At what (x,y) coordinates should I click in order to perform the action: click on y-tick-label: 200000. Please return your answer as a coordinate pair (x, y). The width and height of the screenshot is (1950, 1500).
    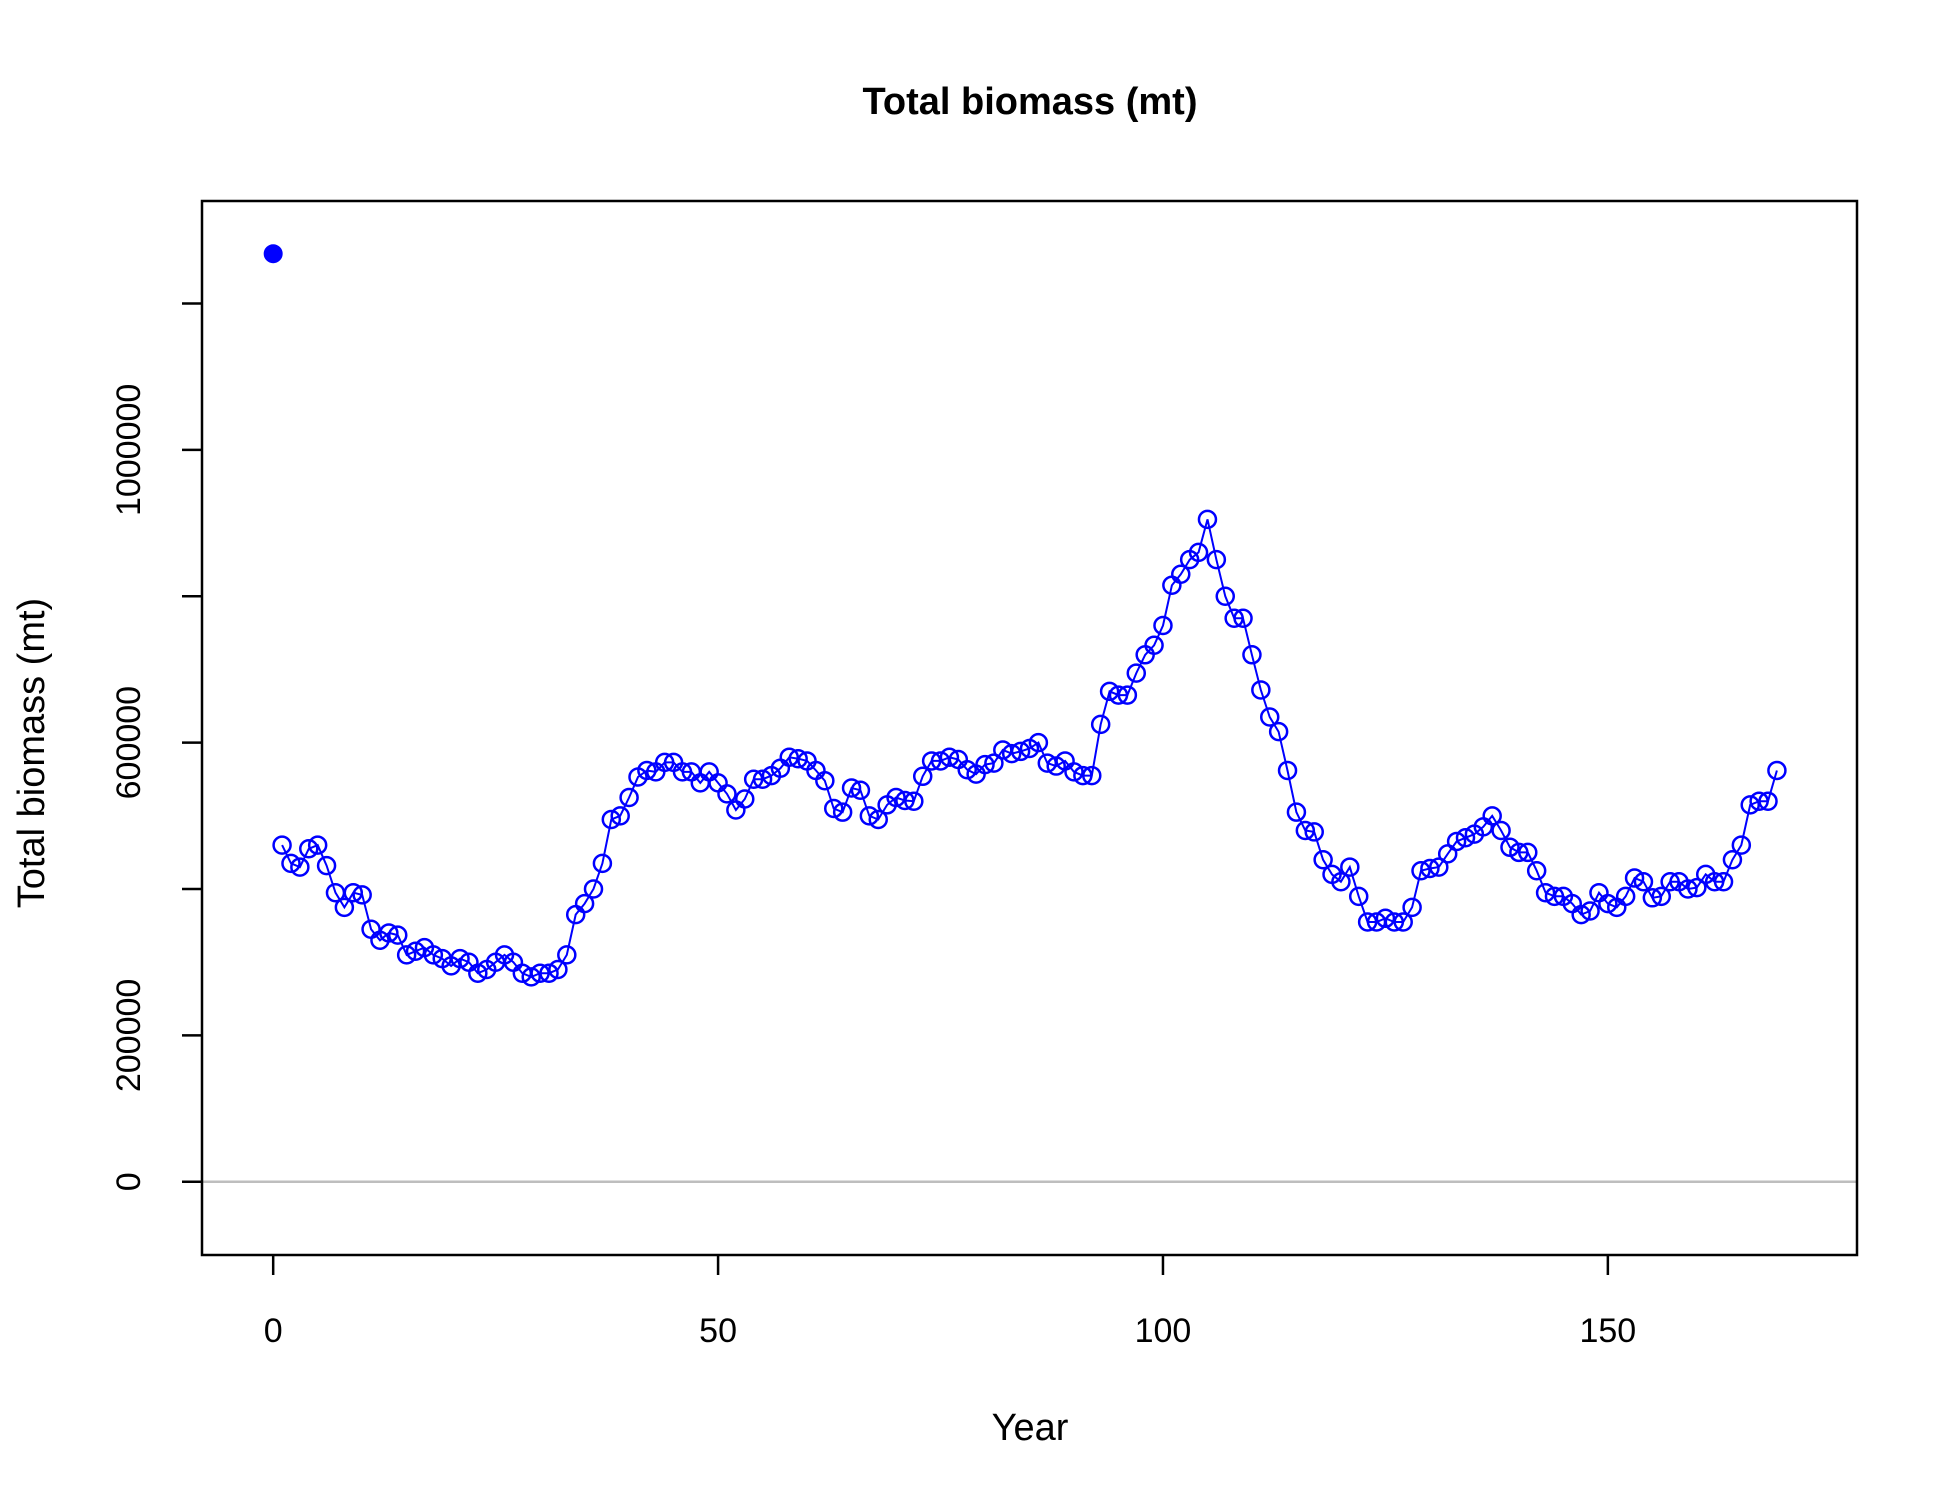
    Looking at the image, I should click on (129, 1035).